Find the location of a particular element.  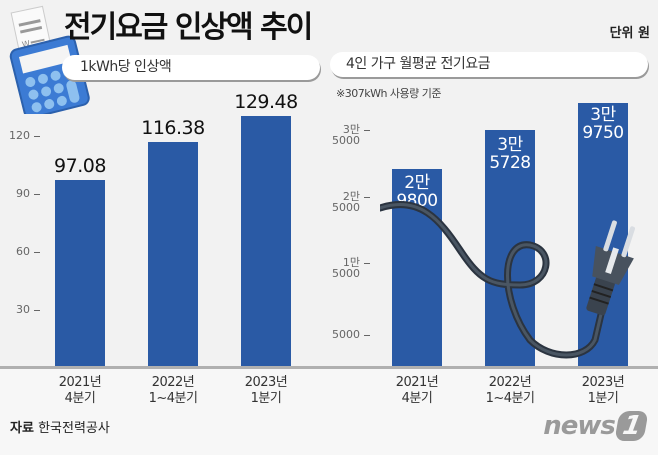

y-tick: 3만 5000 is located at coordinates (346, 135).